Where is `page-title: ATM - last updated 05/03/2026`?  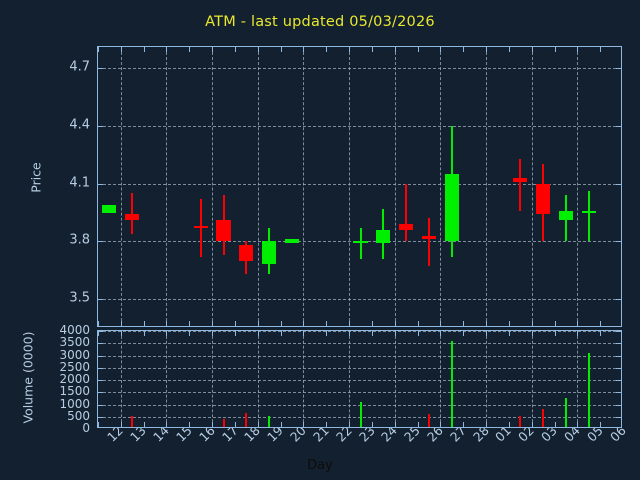 page-title: ATM - last updated 05/03/2026 is located at coordinates (320, 22).